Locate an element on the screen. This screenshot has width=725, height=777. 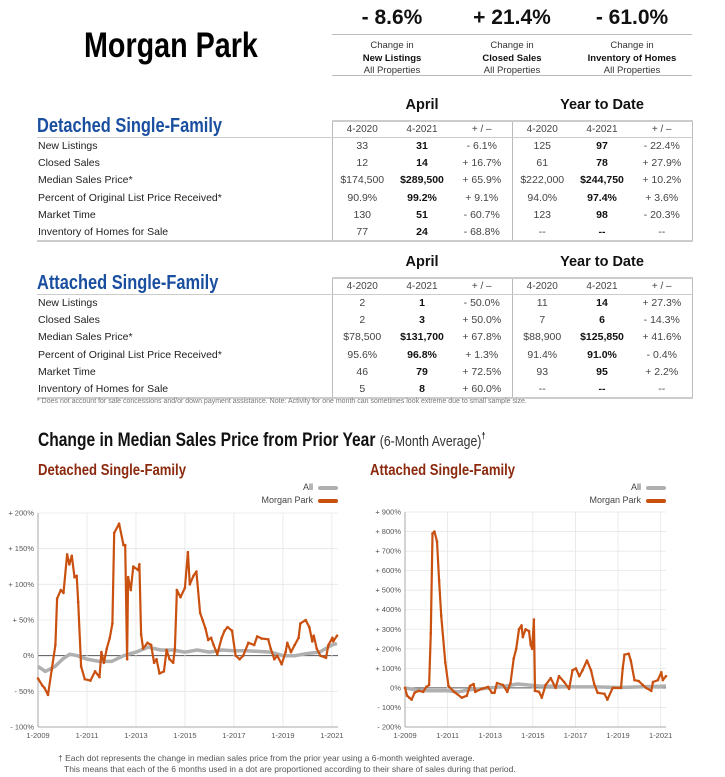
table-cell: 95 is located at coordinates (602, 371).